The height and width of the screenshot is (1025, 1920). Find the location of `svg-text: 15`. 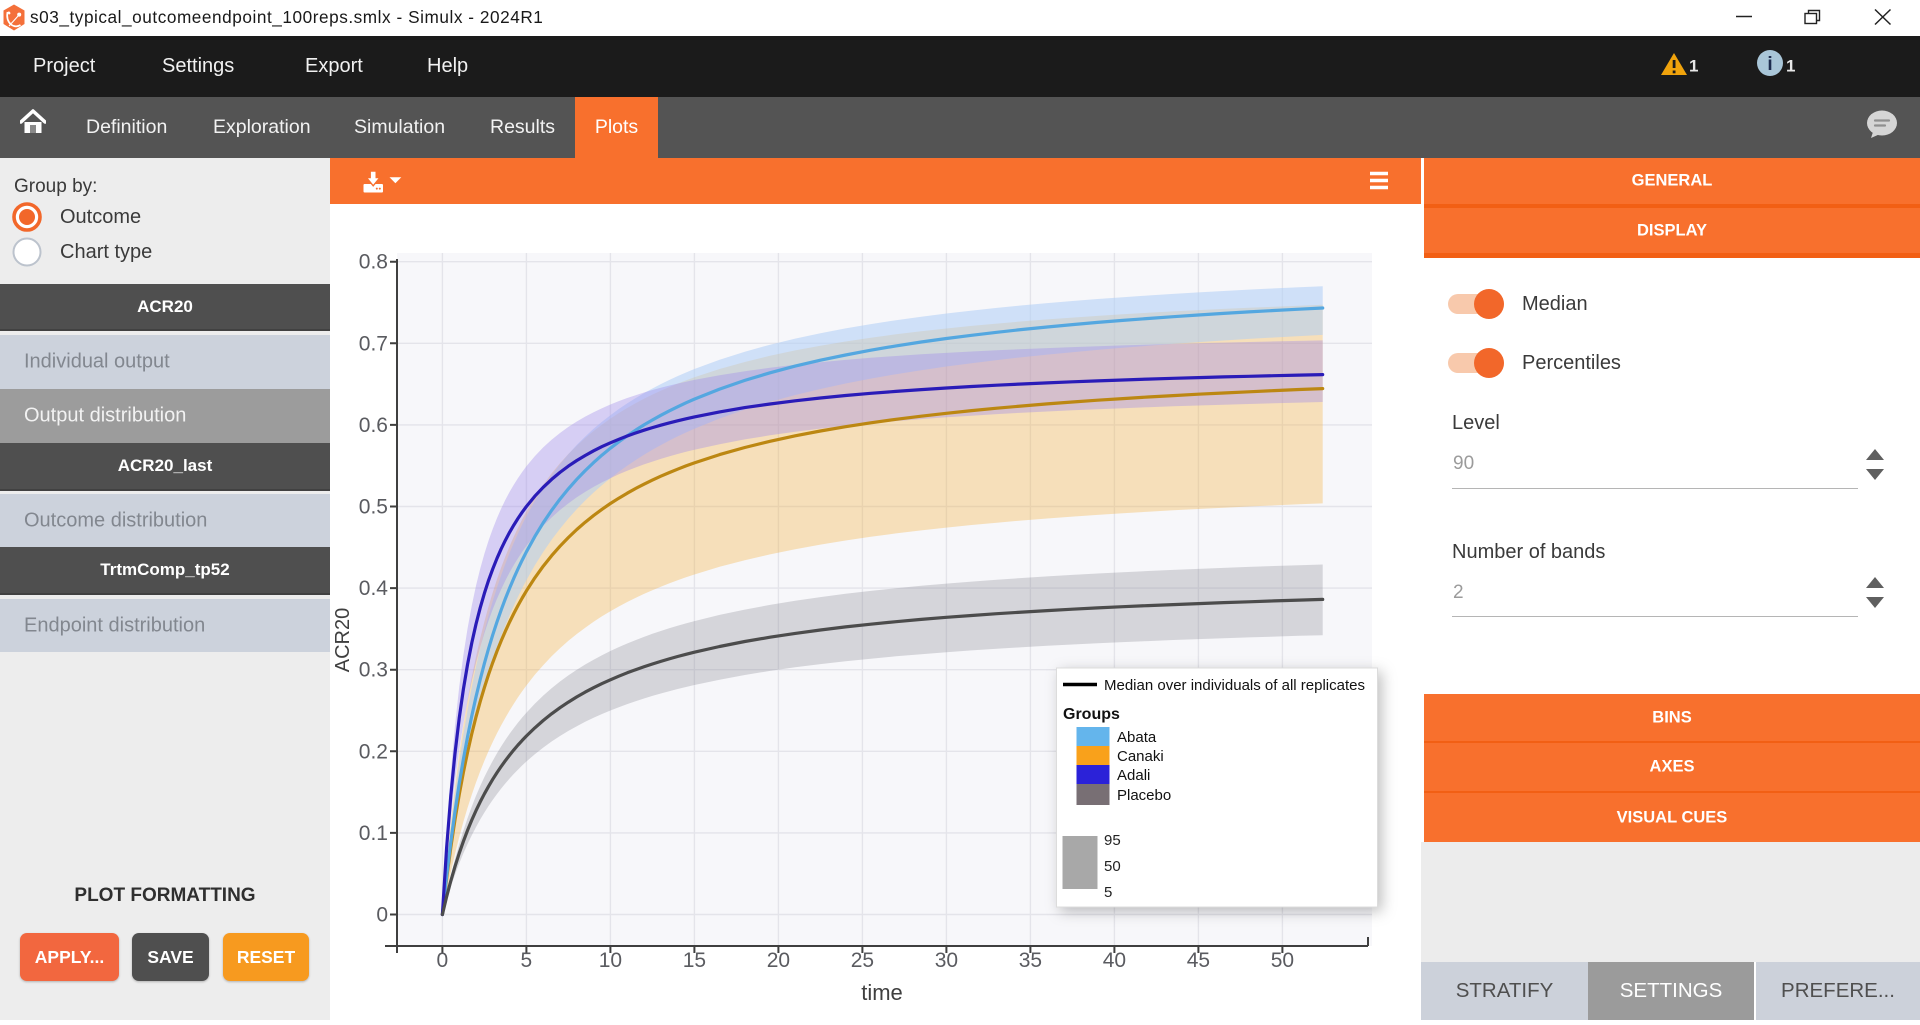

svg-text: 15 is located at coordinates (694, 960).